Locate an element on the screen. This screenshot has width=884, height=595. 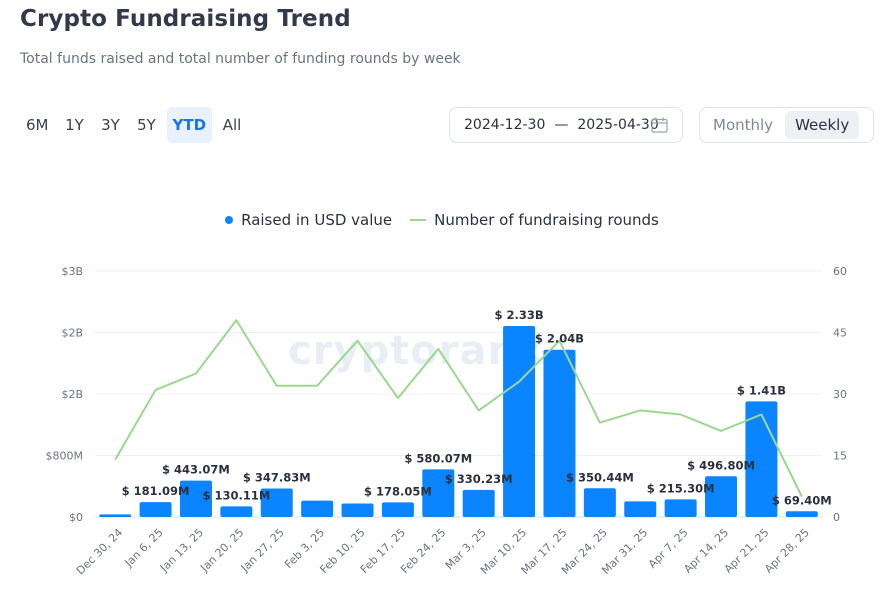
data-label: $ 130.11M is located at coordinates (236, 495).